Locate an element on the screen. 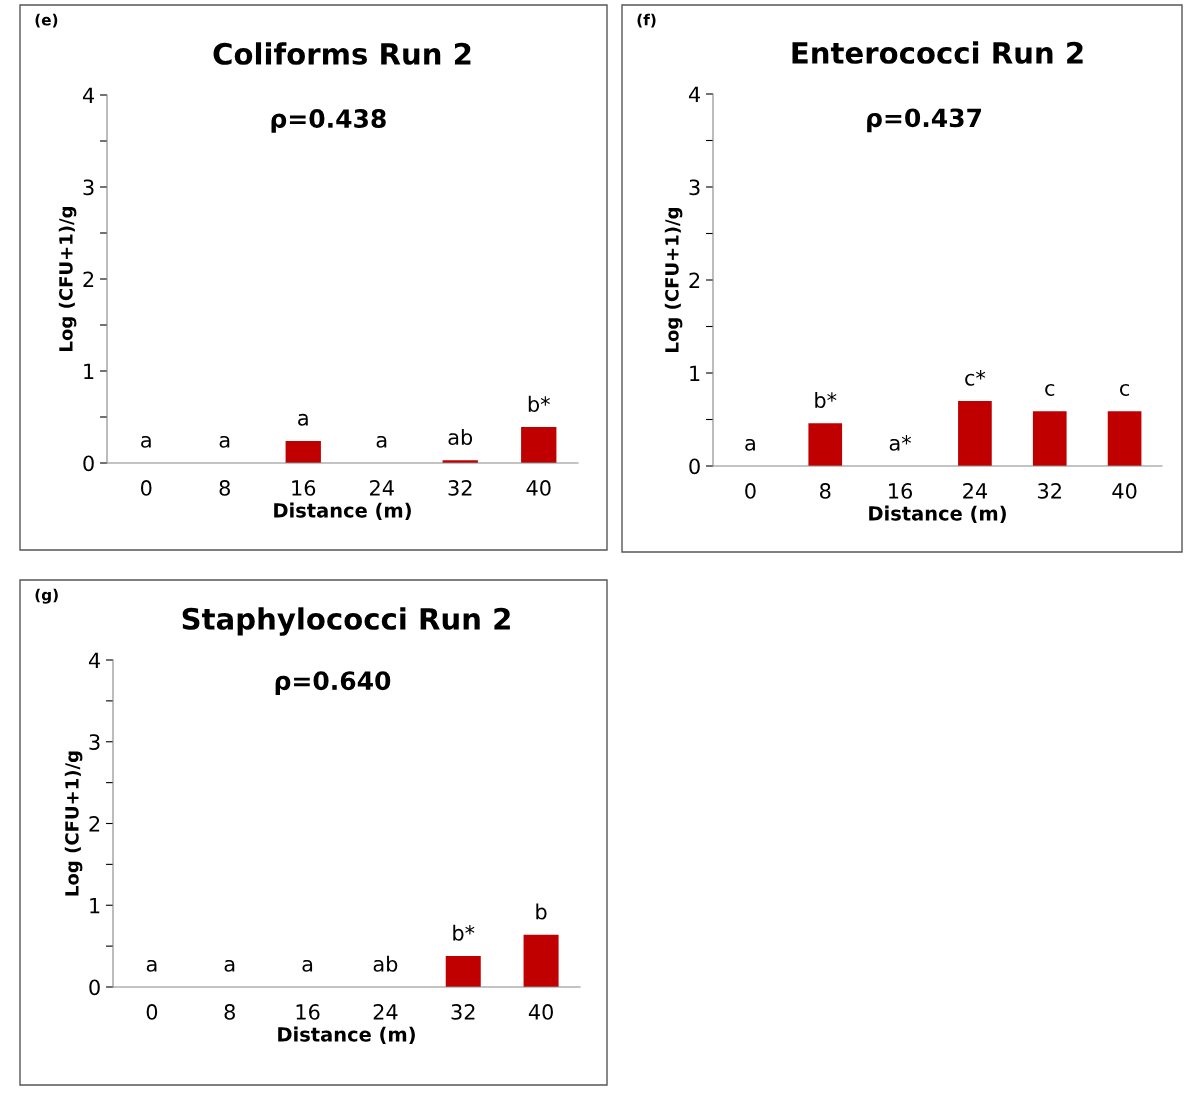 The height and width of the screenshot is (1095, 1185). data-label: a* is located at coordinates (900, 443).